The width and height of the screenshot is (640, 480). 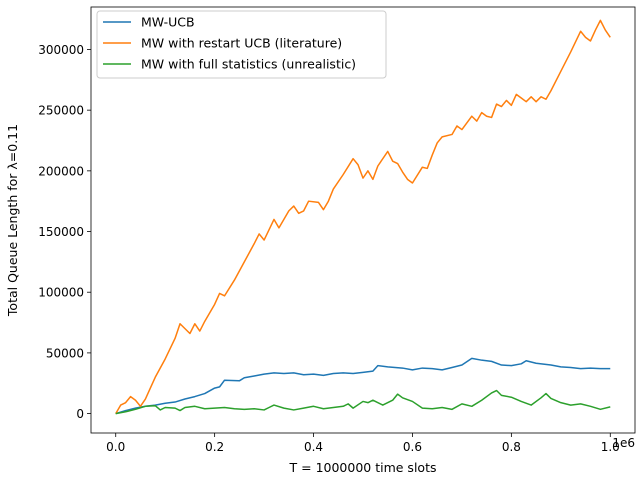 I want to click on y-axis: 0 50000 100000 150000 200000 250000 300000, so click(x=64, y=232).